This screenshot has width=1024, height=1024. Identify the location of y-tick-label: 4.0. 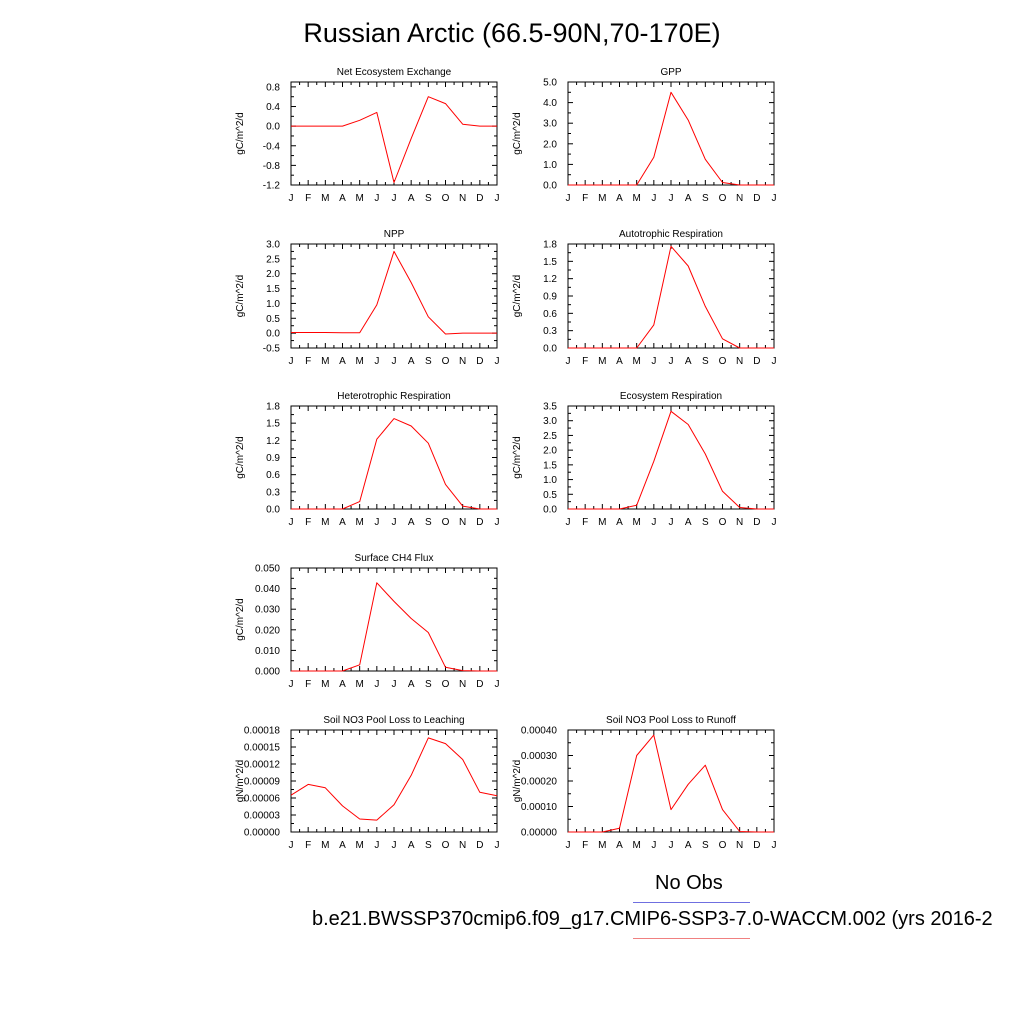
(550, 103).